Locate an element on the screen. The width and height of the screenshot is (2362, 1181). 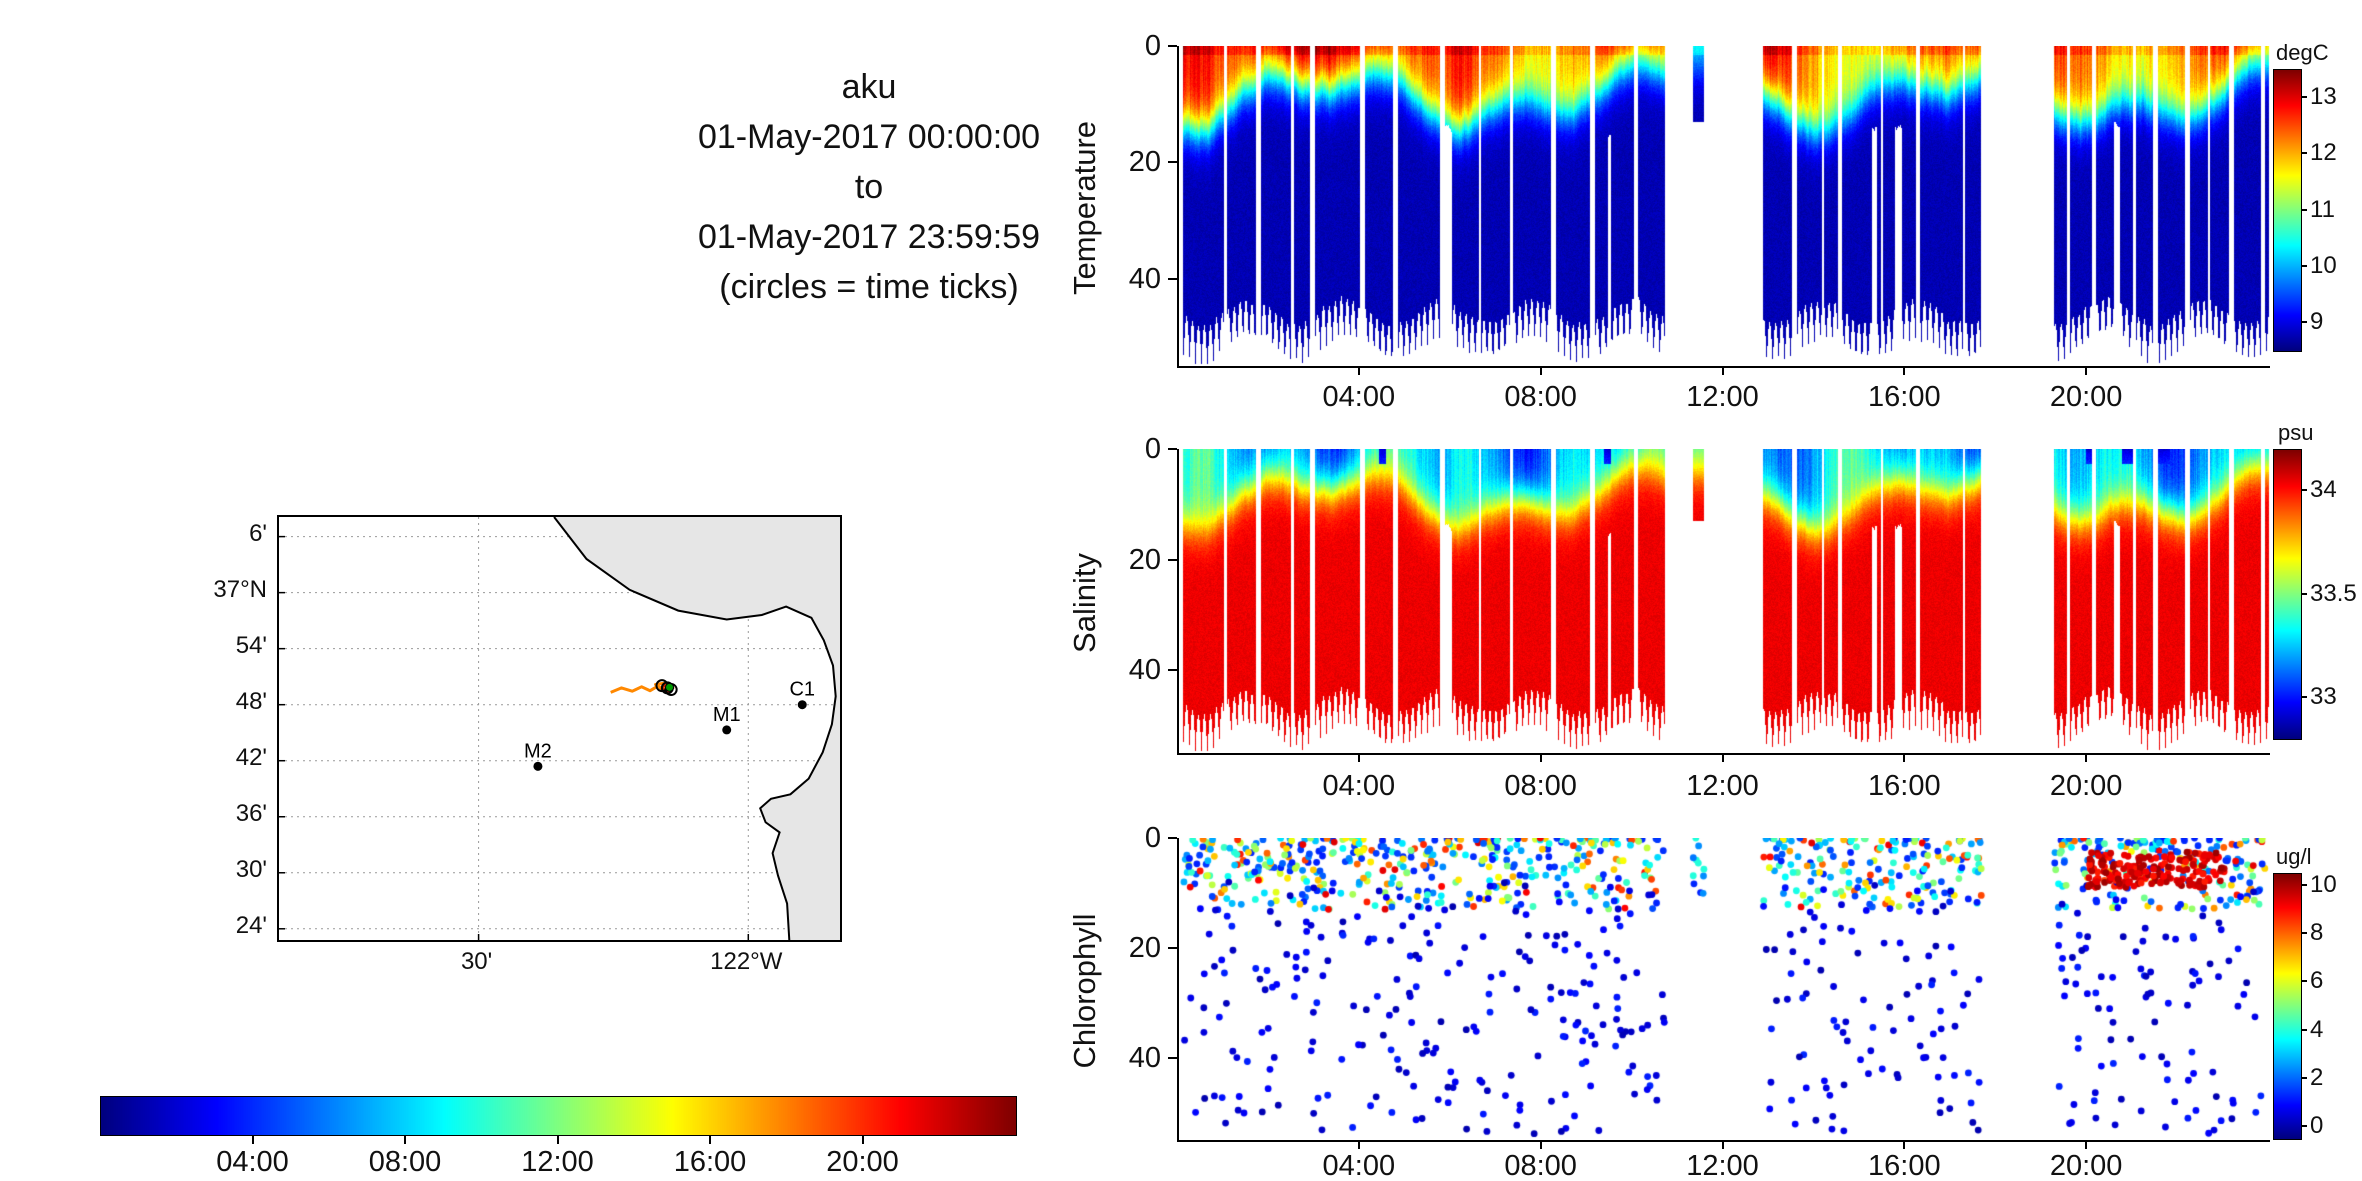
vehicle-name: aku is located at coordinates (869, 87).